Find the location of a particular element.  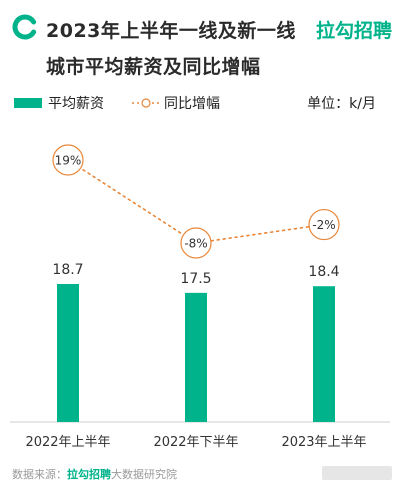

growth-value-label-1: 19% is located at coordinates (68, 161).